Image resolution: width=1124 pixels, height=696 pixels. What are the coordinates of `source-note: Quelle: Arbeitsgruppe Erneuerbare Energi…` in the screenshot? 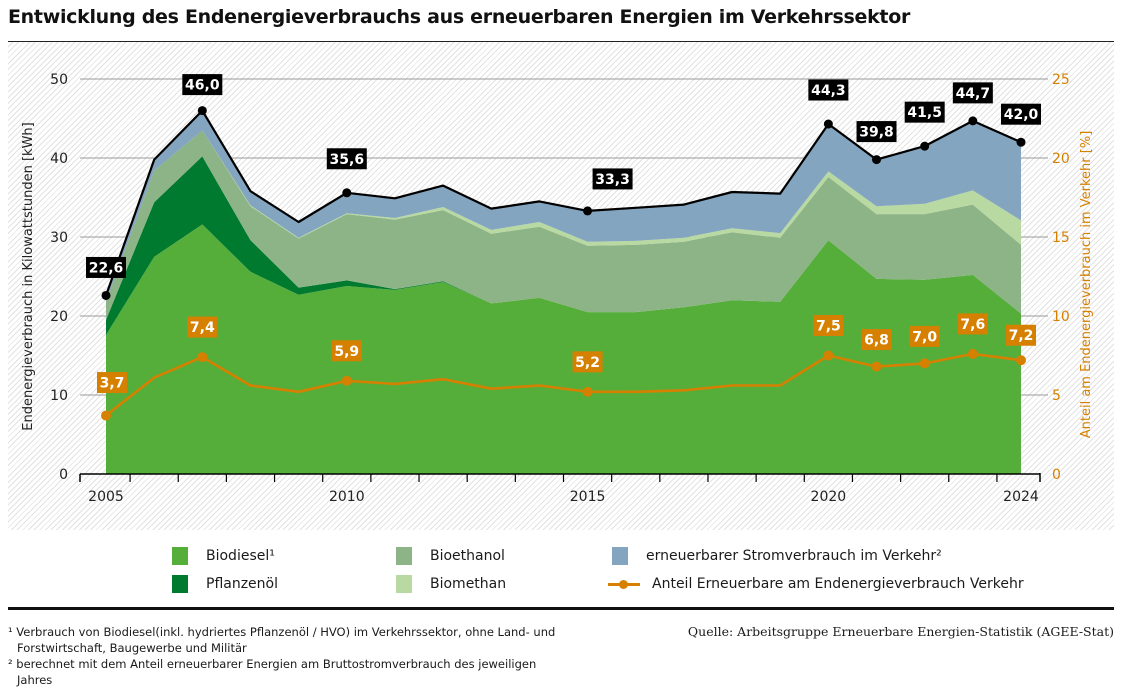 It's located at (900, 631).